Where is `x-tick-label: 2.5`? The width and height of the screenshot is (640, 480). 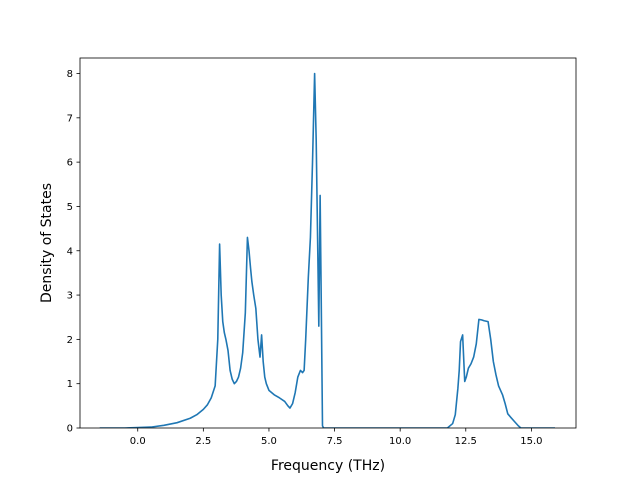
x-tick-label: 2.5 is located at coordinates (203, 441).